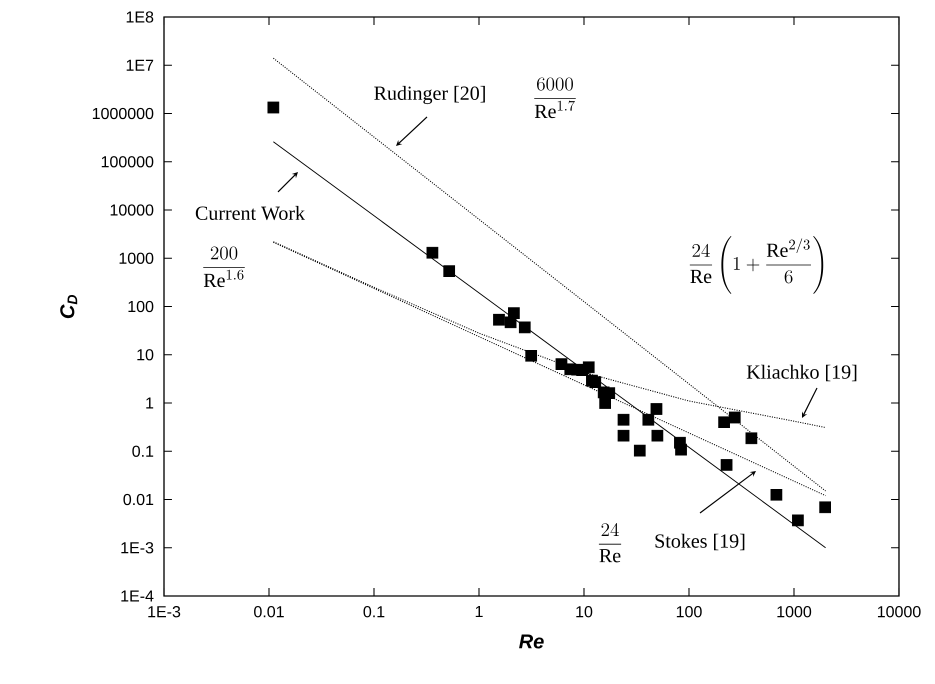 This screenshot has height=684, width=935. Describe the element at coordinates (69, 306) in the screenshot. I see `y-axis-title: C$_{D}$` at that location.